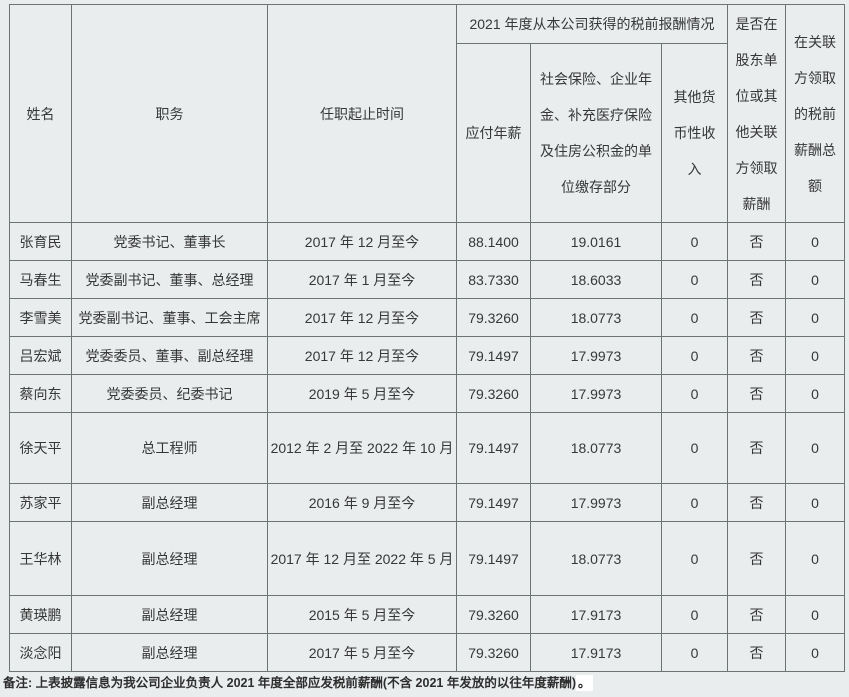  I want to click on name-cell: 张育民, so click(40, 241).